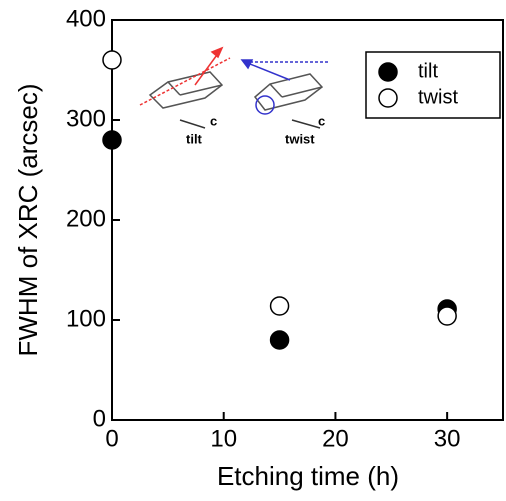  What do you see at coordinates (111, 438) in the screenshot?
I see `x-tick-label: 0` at bounding box center [111, 438].